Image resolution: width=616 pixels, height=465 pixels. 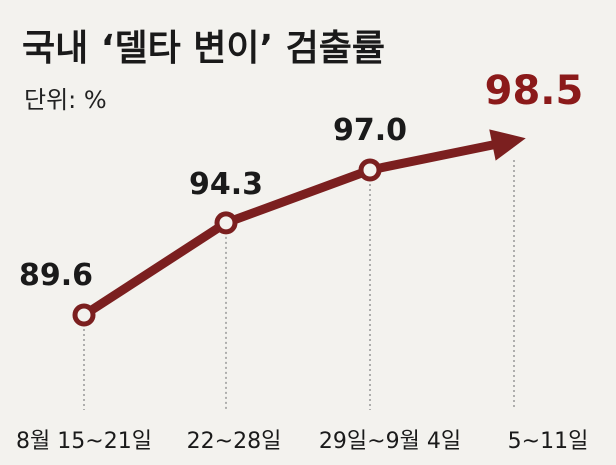 What do you see at coordinates (548, 441) in the screenshot?
I see `x-tick-label-4: 5~11일` at bounding box center [548, 441].